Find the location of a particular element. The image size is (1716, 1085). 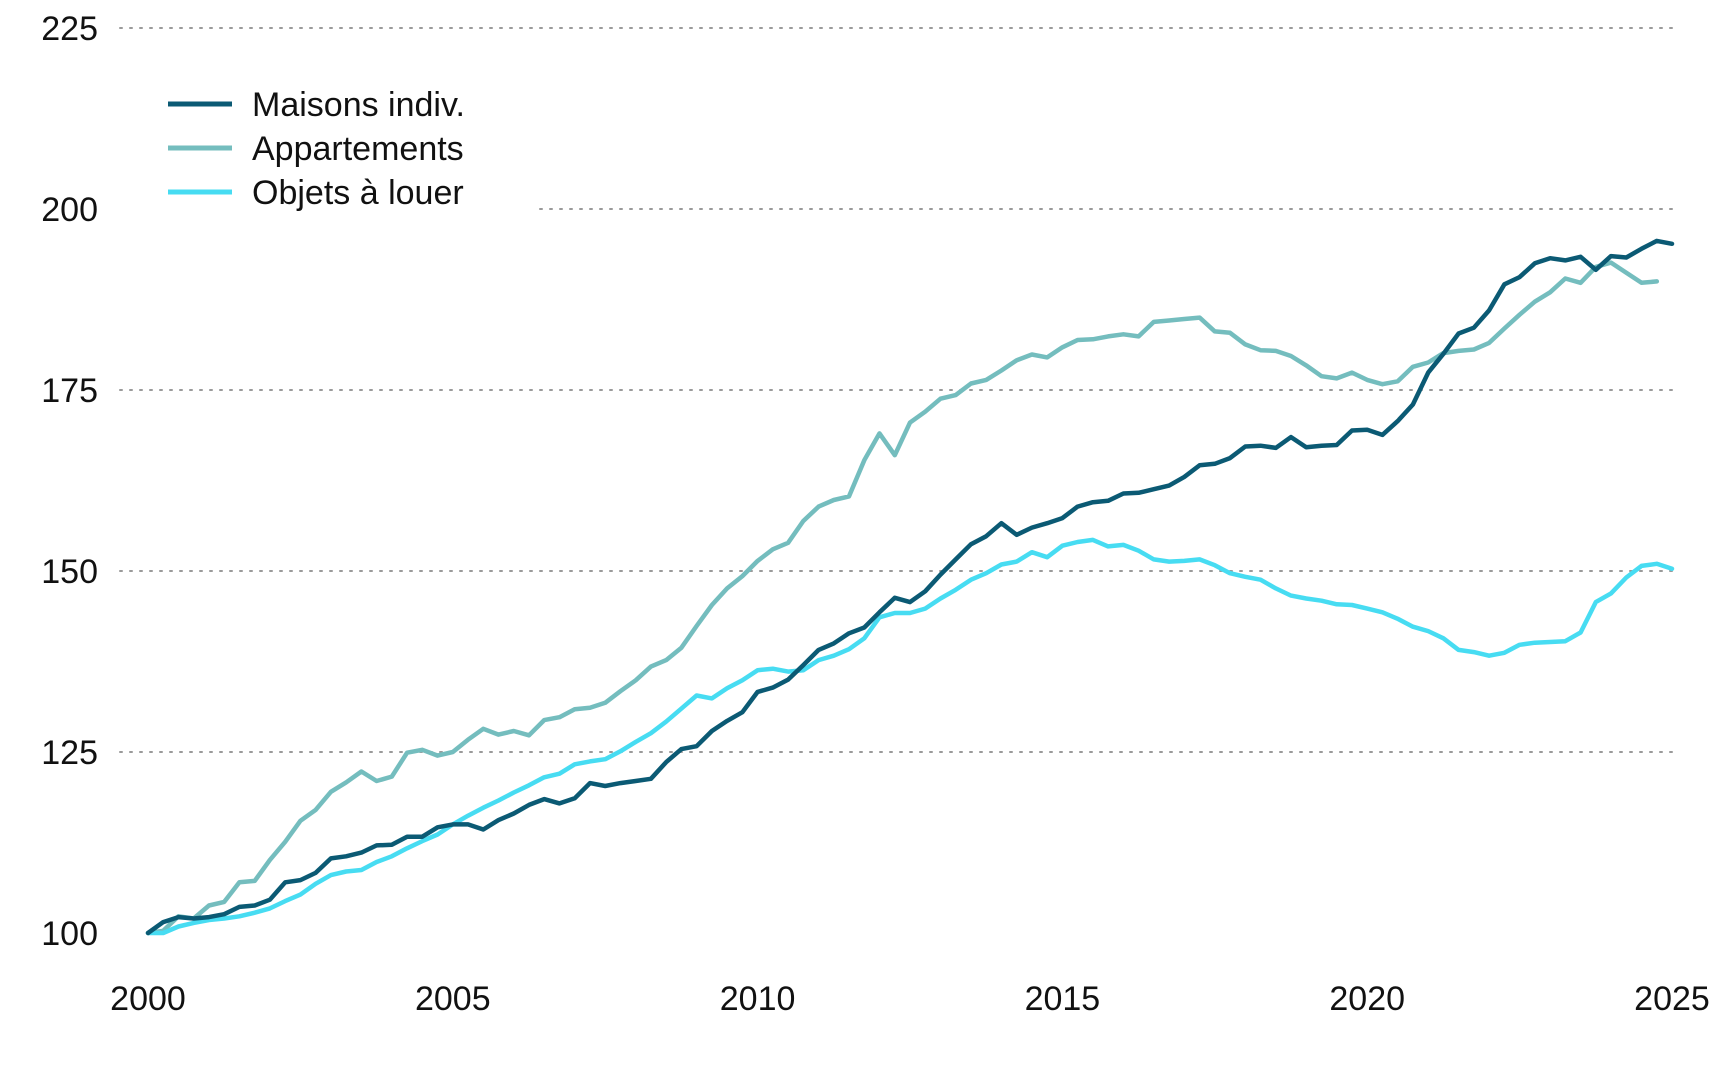

y-tick-label: 175 is located at coordinates (69, 391).